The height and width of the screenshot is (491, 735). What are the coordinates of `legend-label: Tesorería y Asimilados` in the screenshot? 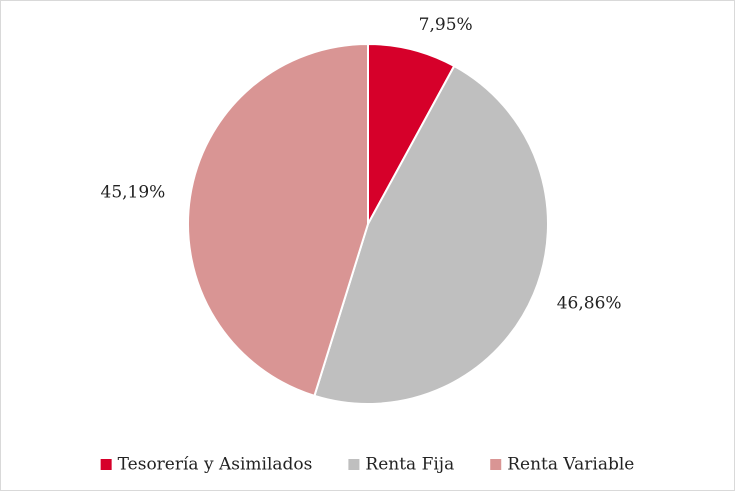 It's located at (215, 465).